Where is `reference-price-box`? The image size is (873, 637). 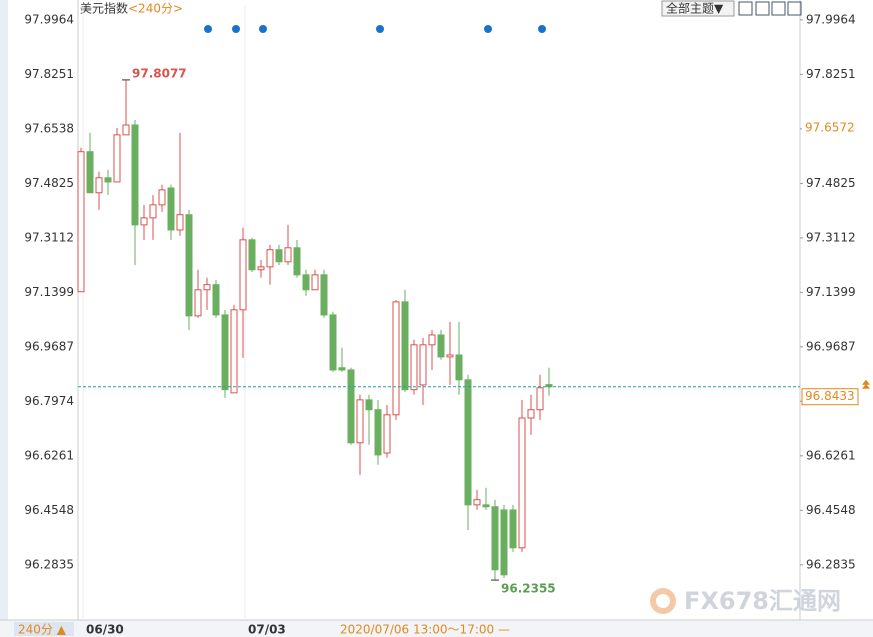 reference-price-box is located at coordinates (830, 127).